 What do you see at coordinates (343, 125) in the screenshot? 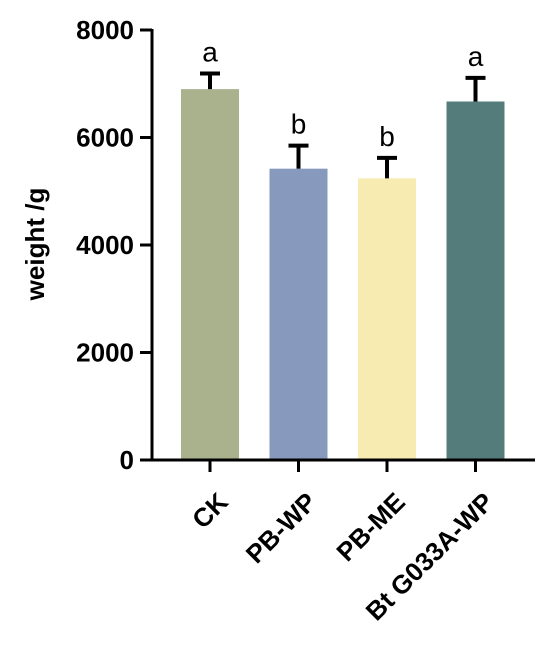
I see `error-bars-layer` at bounding box center [343, 125].